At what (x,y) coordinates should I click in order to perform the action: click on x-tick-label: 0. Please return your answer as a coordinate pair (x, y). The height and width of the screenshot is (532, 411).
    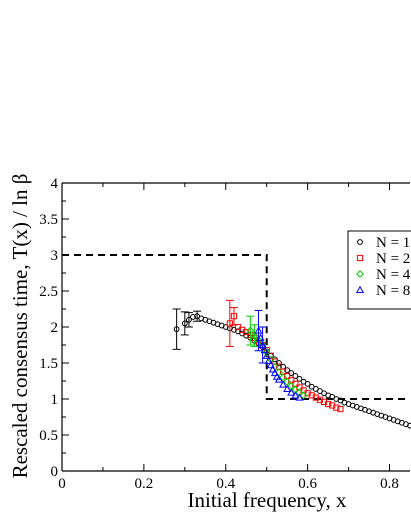
    Looking at the image, I should click on (62, 484).